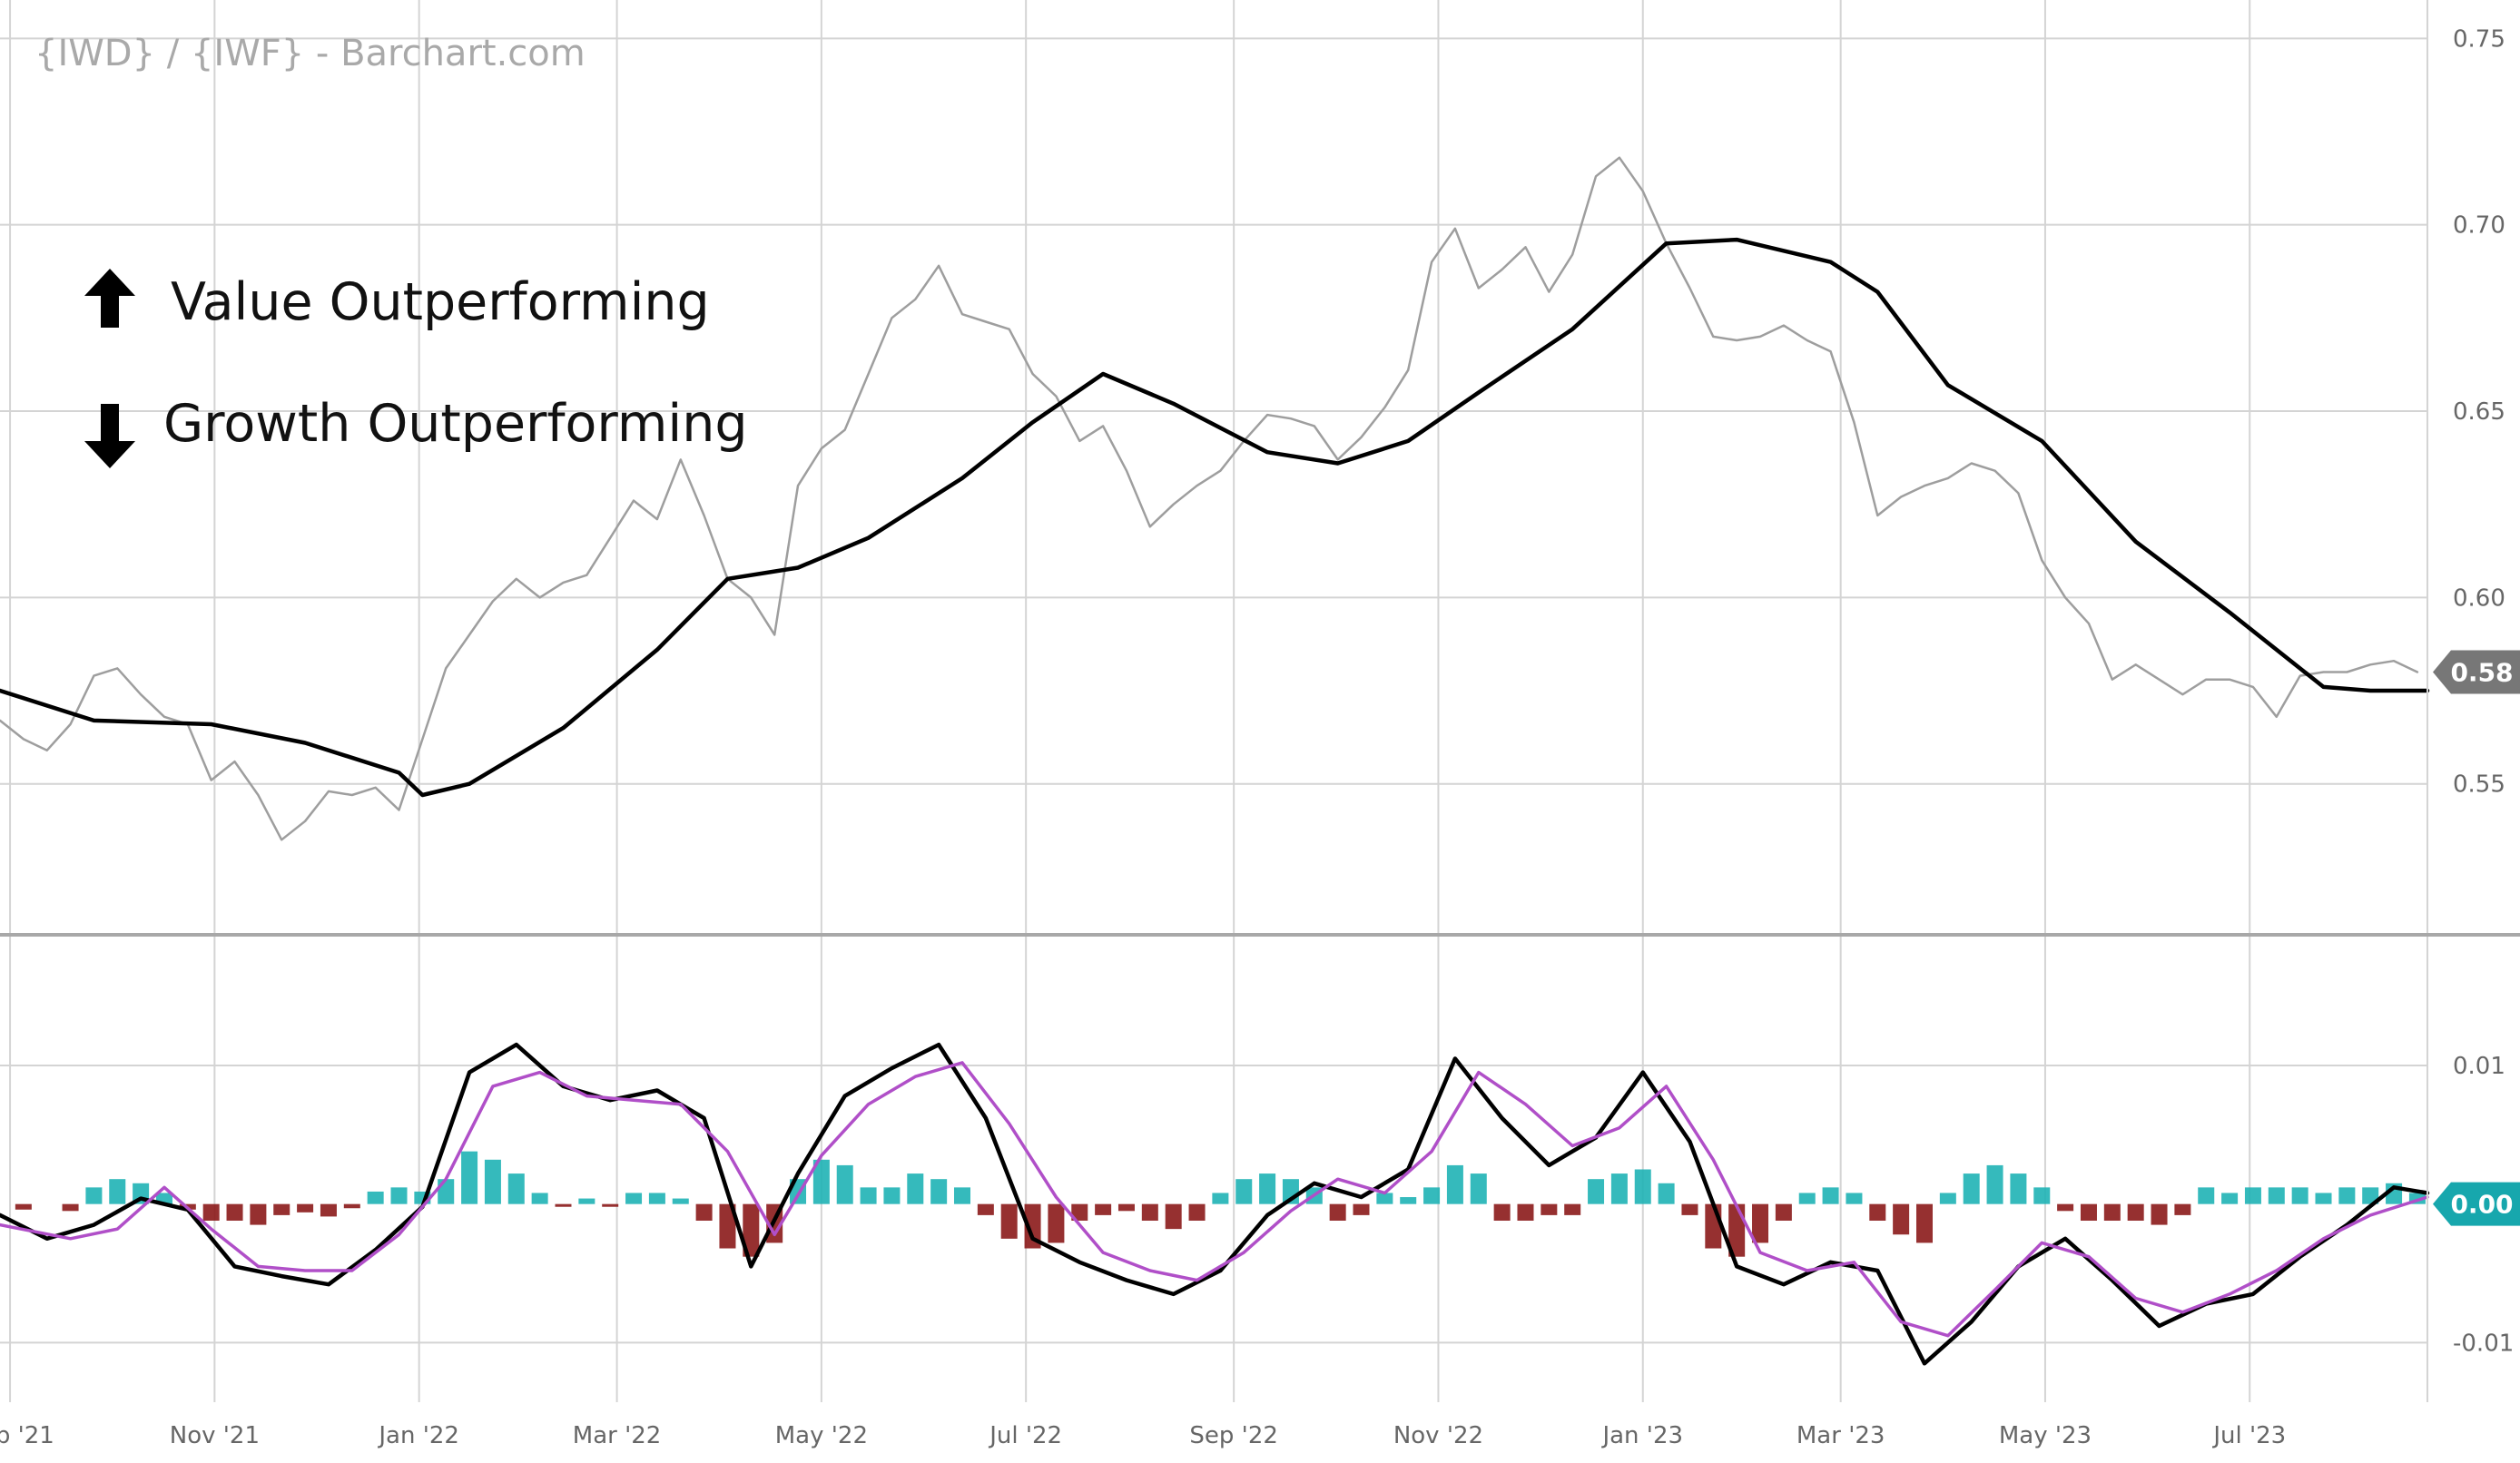  I want to click on x-tick-label: Nov '21, so click(215, 1435).